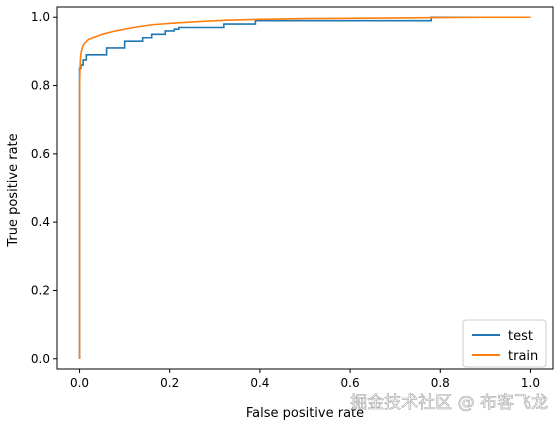 Image resolution: width=560 pixels, height=425 pixels. I want to click on y-tick-label: 0.6, so click(40, 154).